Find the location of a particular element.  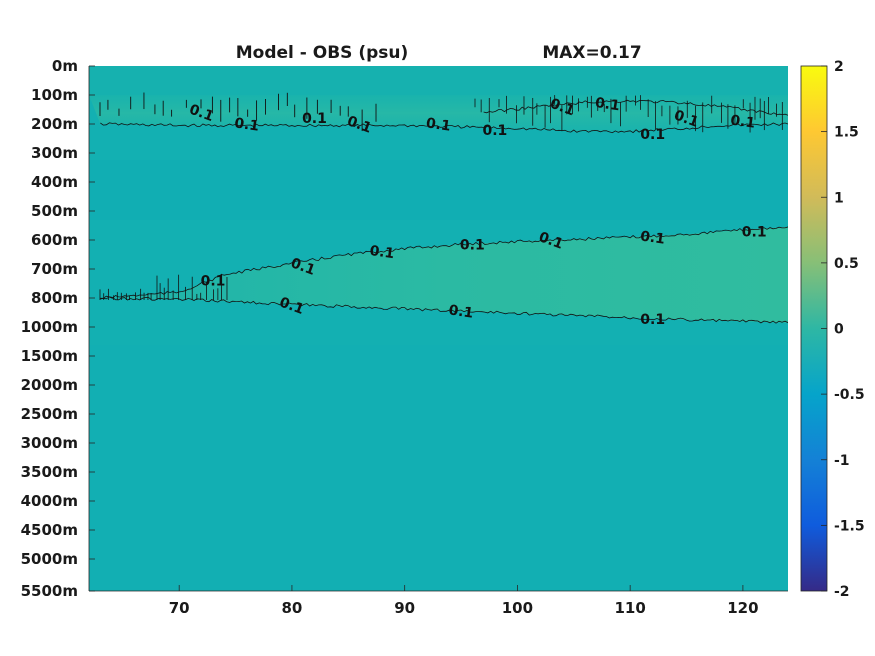

colorbar-tick-label: 1 is located at coordinates (839, 198).